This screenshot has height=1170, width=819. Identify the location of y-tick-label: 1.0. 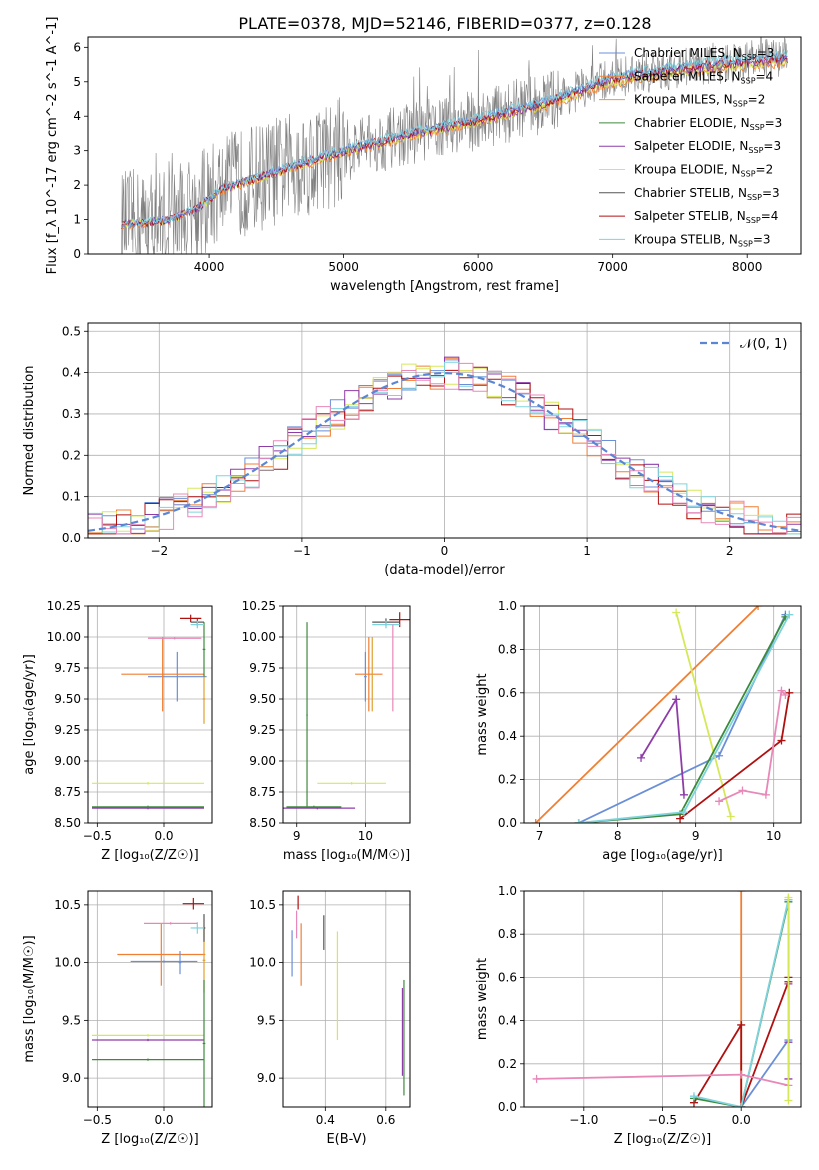
(507, 606).